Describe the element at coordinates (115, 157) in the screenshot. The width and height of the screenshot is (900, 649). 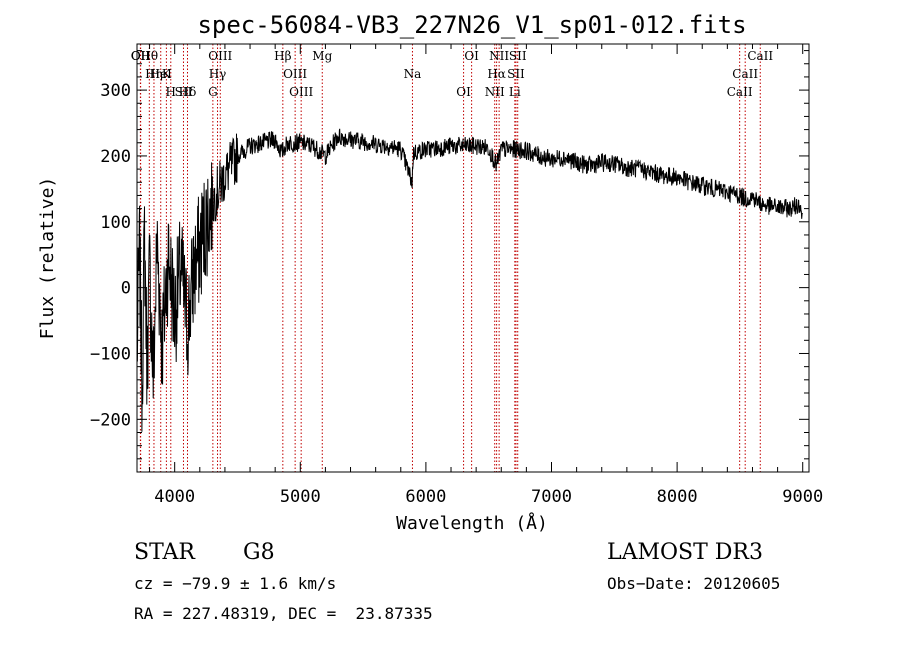
I see `y-tick-label: 200` at that location.